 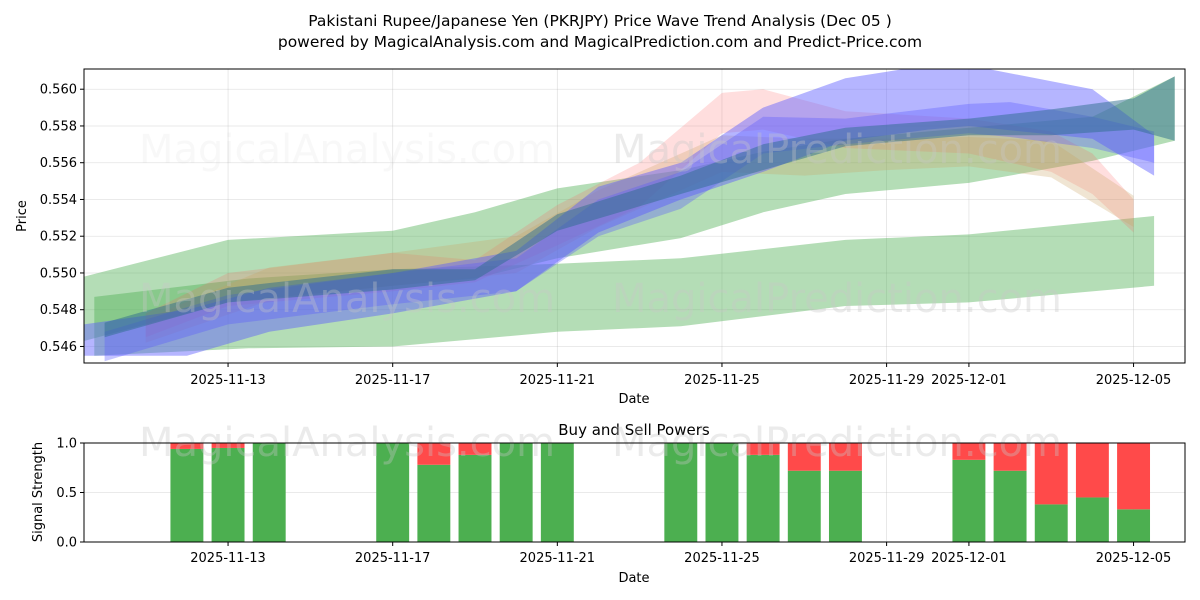 I want to click on signal-y-tick-label: 0.0, so click(x=66, y=543).